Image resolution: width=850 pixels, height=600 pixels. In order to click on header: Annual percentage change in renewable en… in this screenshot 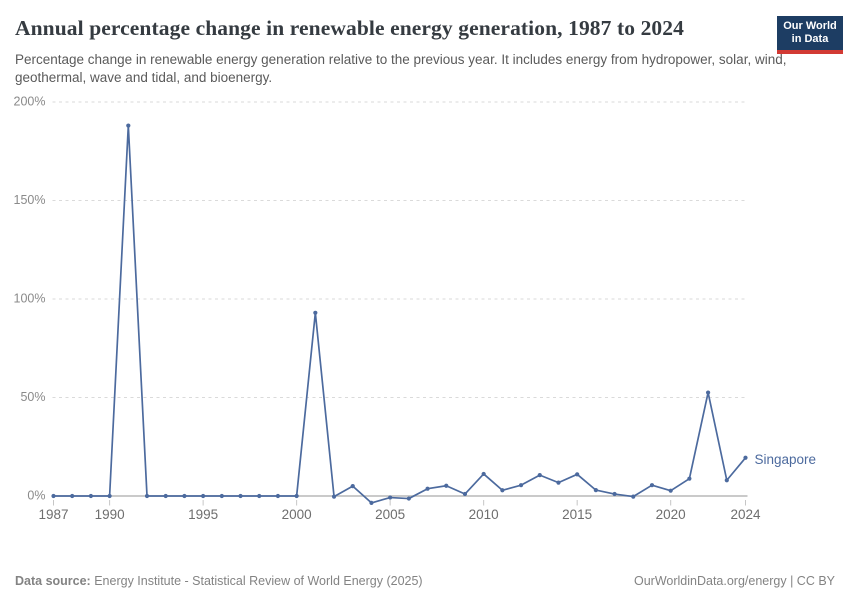, I will do `click(425, 43)`.